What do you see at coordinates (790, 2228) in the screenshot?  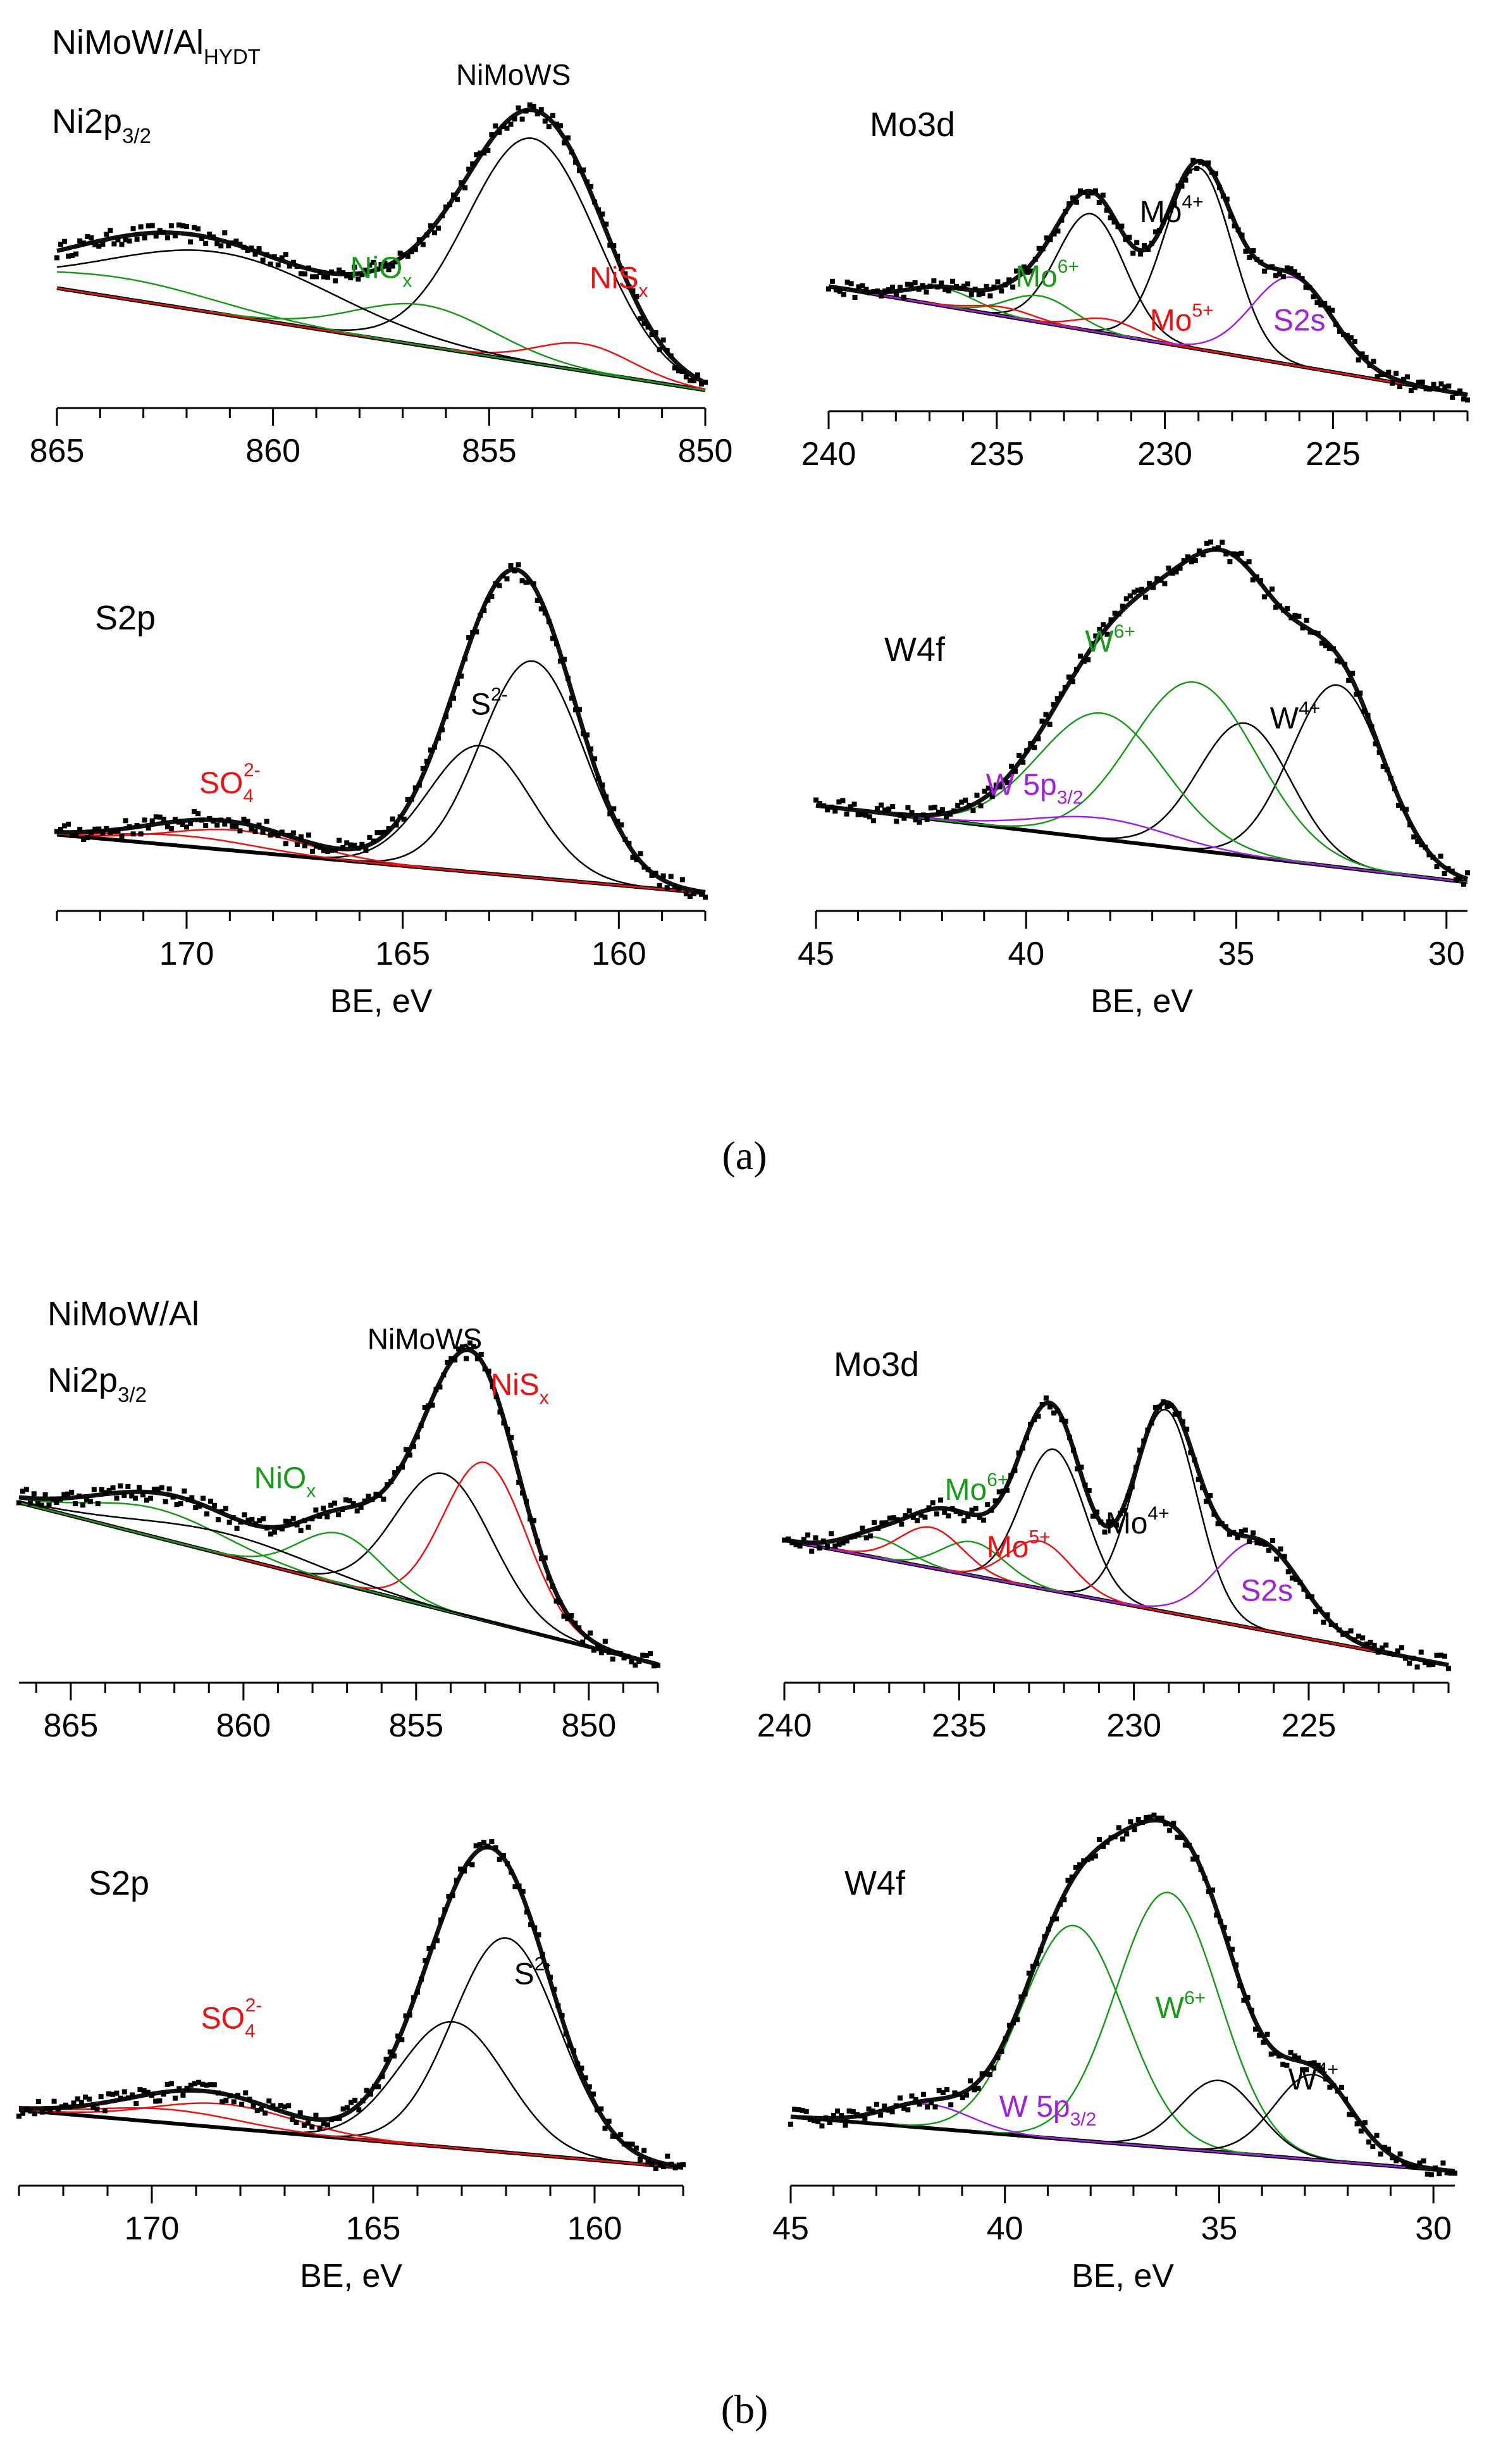 I see `x-tick-label: 45` at bounding box center [790, 2228].